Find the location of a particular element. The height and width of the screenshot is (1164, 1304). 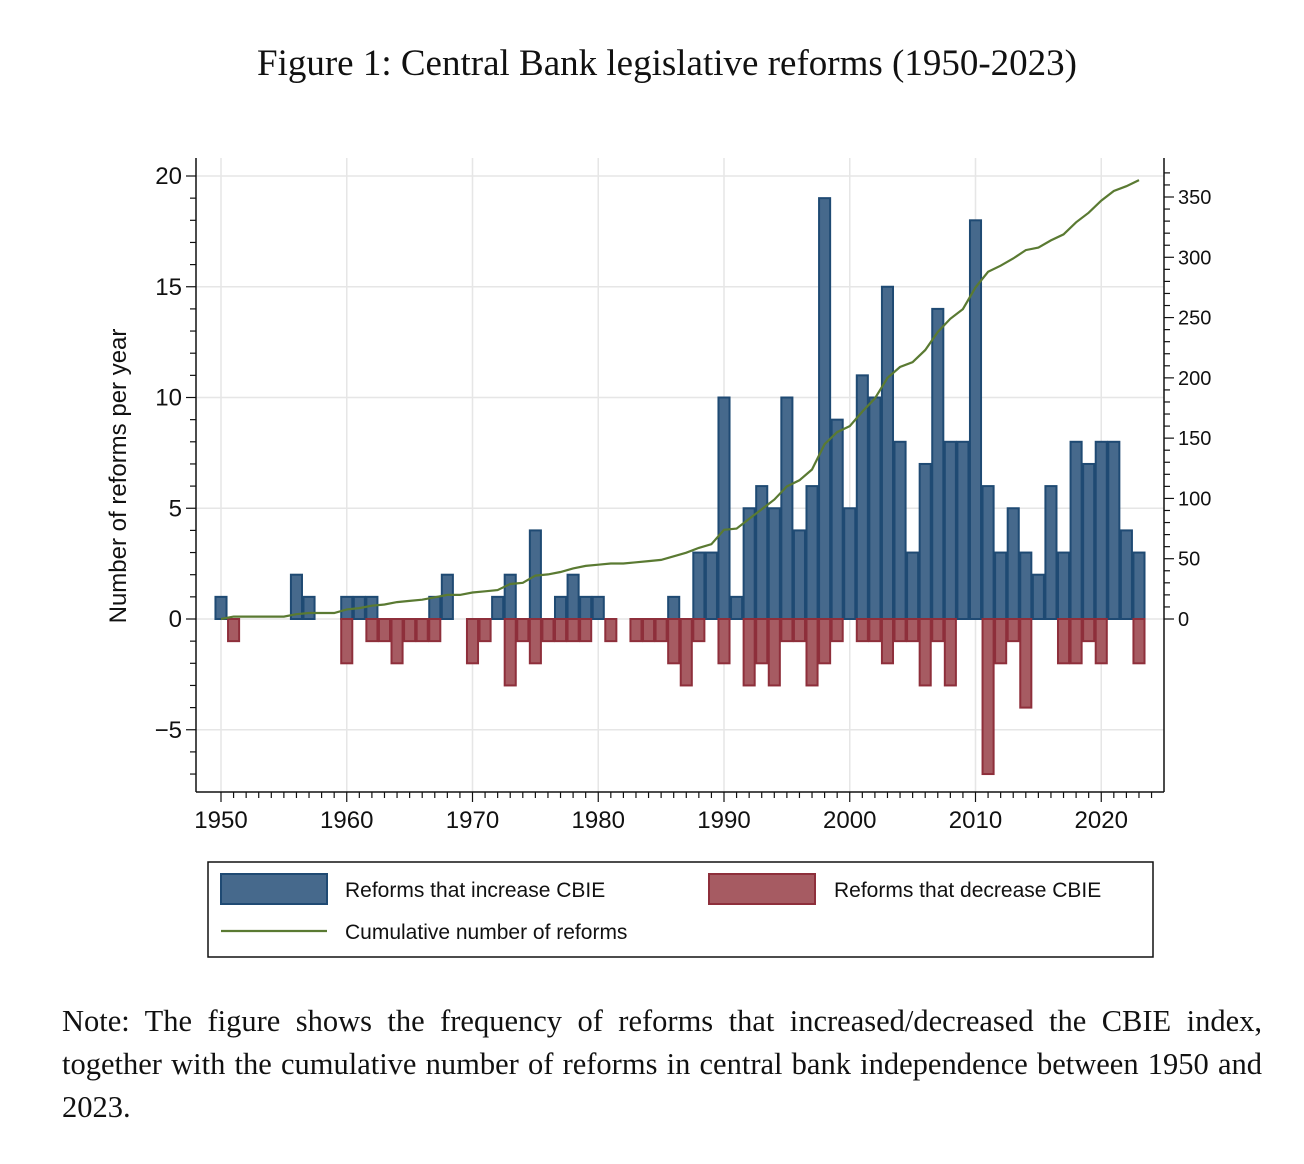

y-axis-label: Number of reforms per year is located at coordinates (118, 476).